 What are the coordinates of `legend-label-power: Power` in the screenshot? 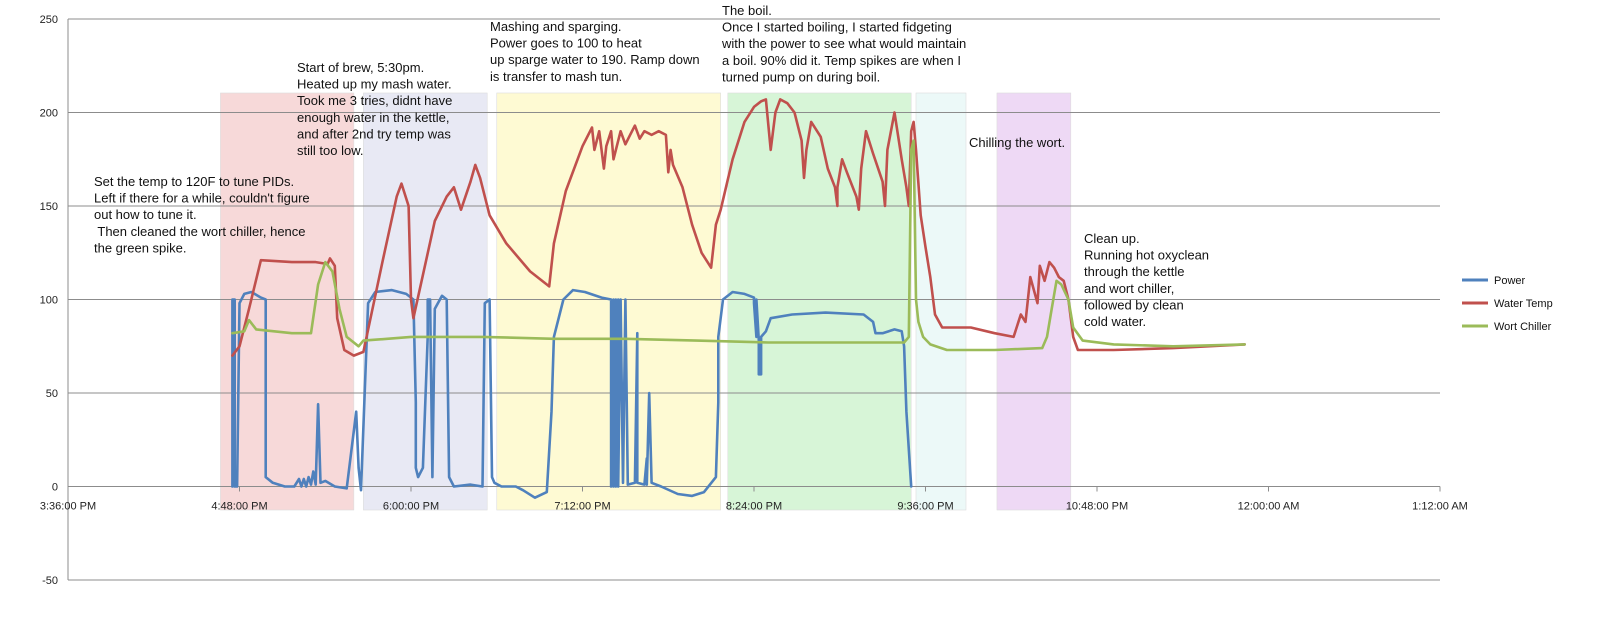 It's located at (1510, 281).